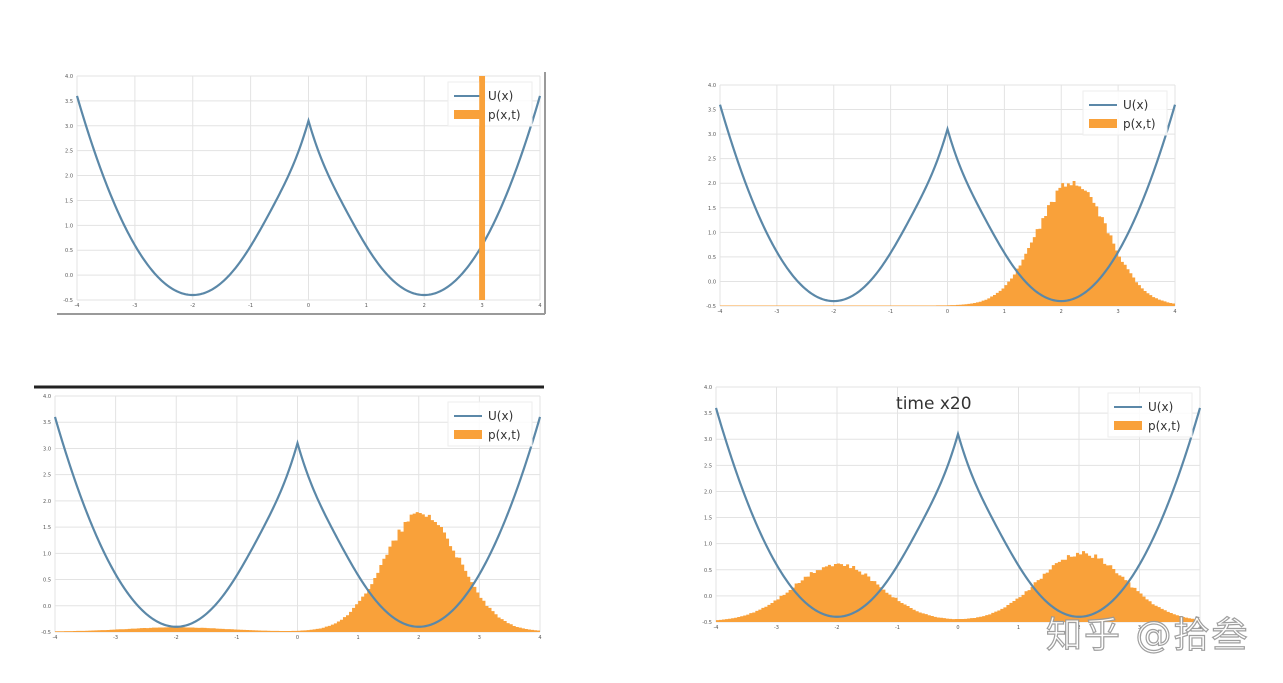  I want to click on watermark-text: 知乎 @拾叁, so click(1147, 635).